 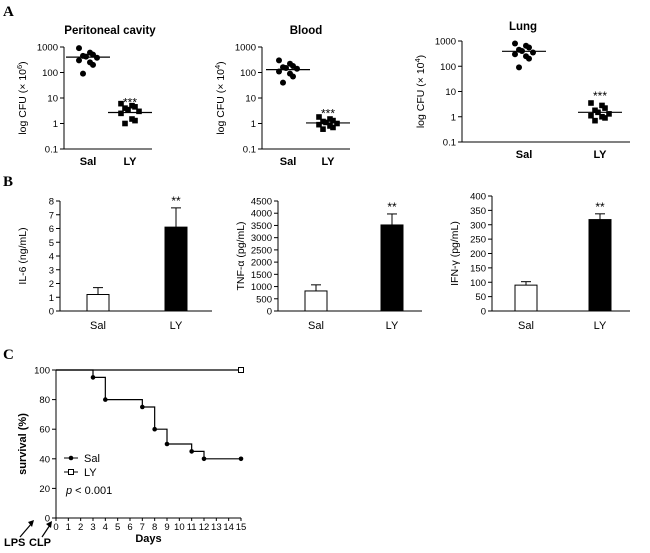 I want to click on event-arrow-clp, so click(x=46, y=531).